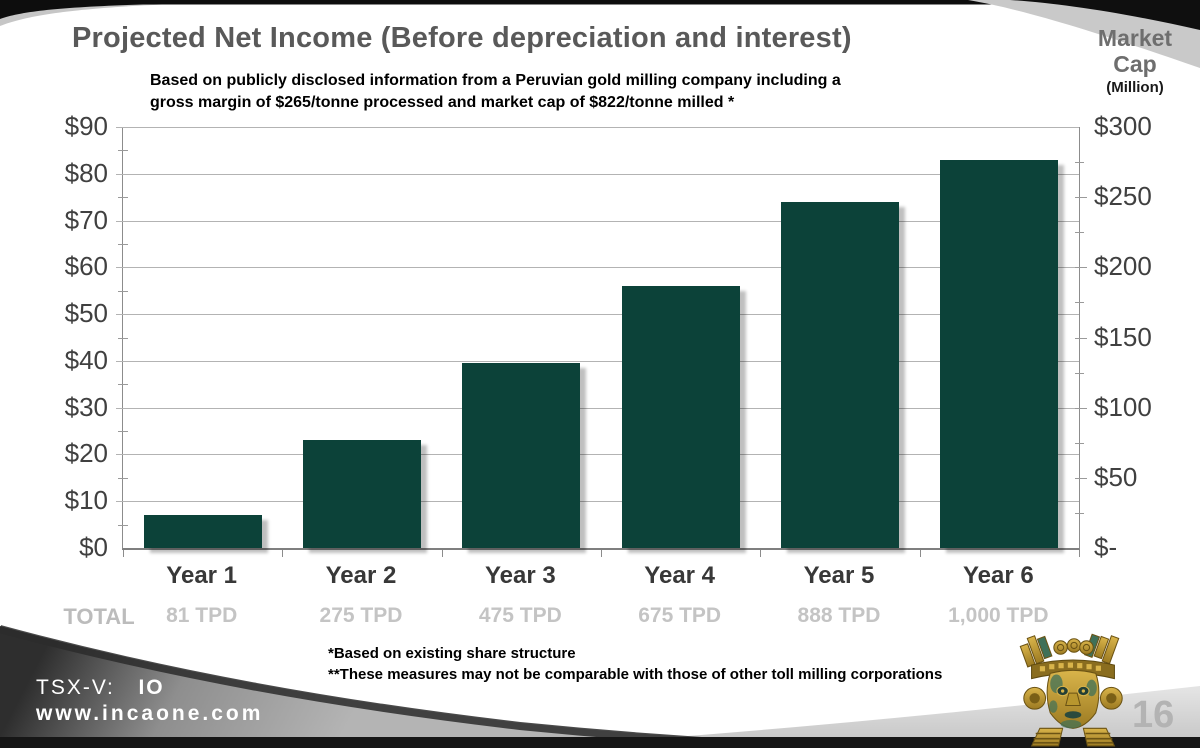 Image resolution: width=1200 pixels, height=748 pixels. Describe the element at coordinates (1123, 406) in the screenshot. I see `right-axis-tick-label: $100` at that location.